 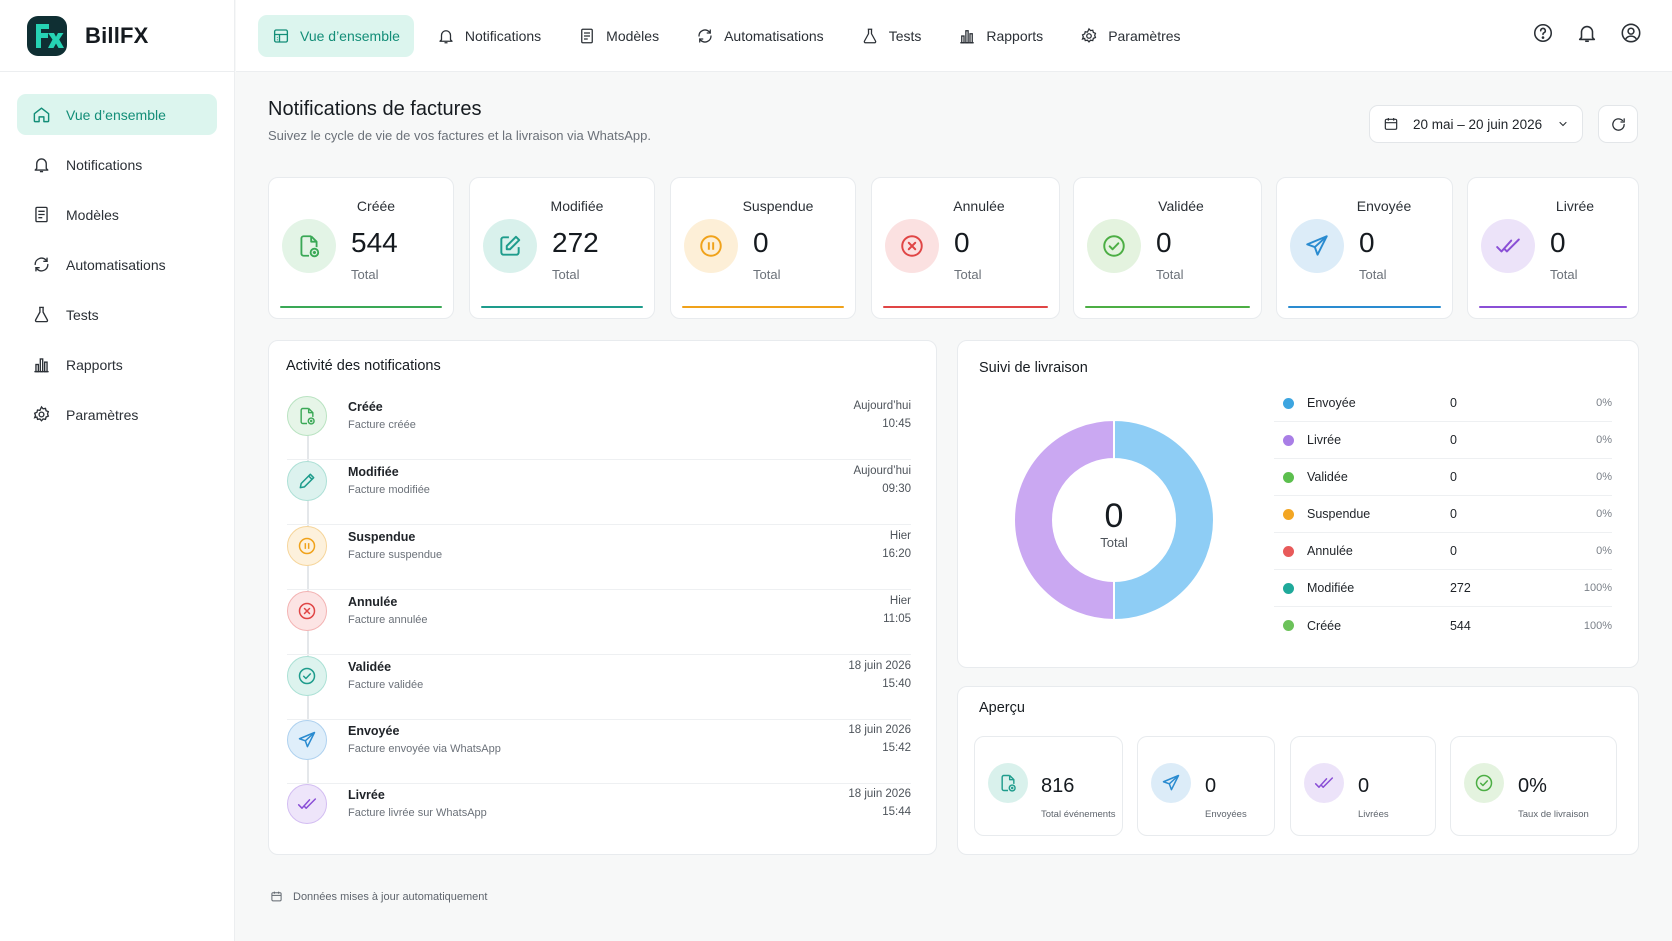 I want to click on legend-count: 0, so click(x=1453, y=440).